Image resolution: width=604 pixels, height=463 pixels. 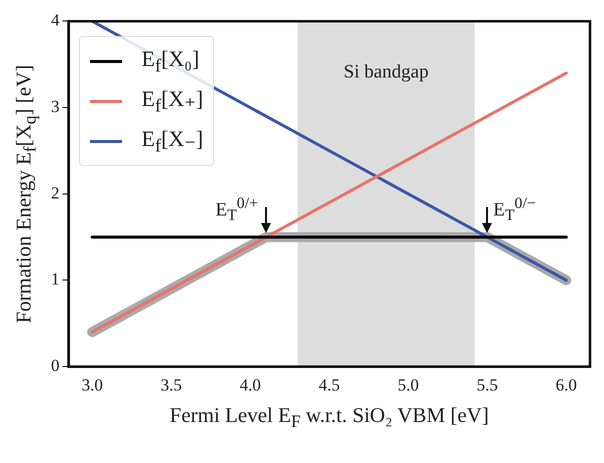 What do you see at coordinates (55, 366) in the screenshot?
I see `y-tick-label: 0` at bounding box center [55, 366].